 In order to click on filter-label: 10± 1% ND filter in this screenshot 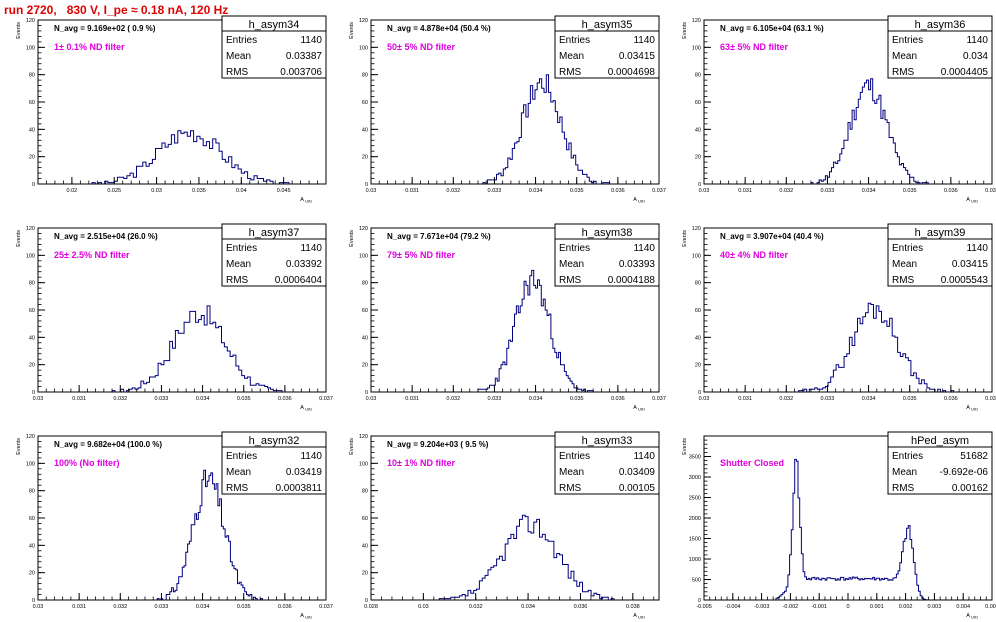, I will do `click(421, 463)`.